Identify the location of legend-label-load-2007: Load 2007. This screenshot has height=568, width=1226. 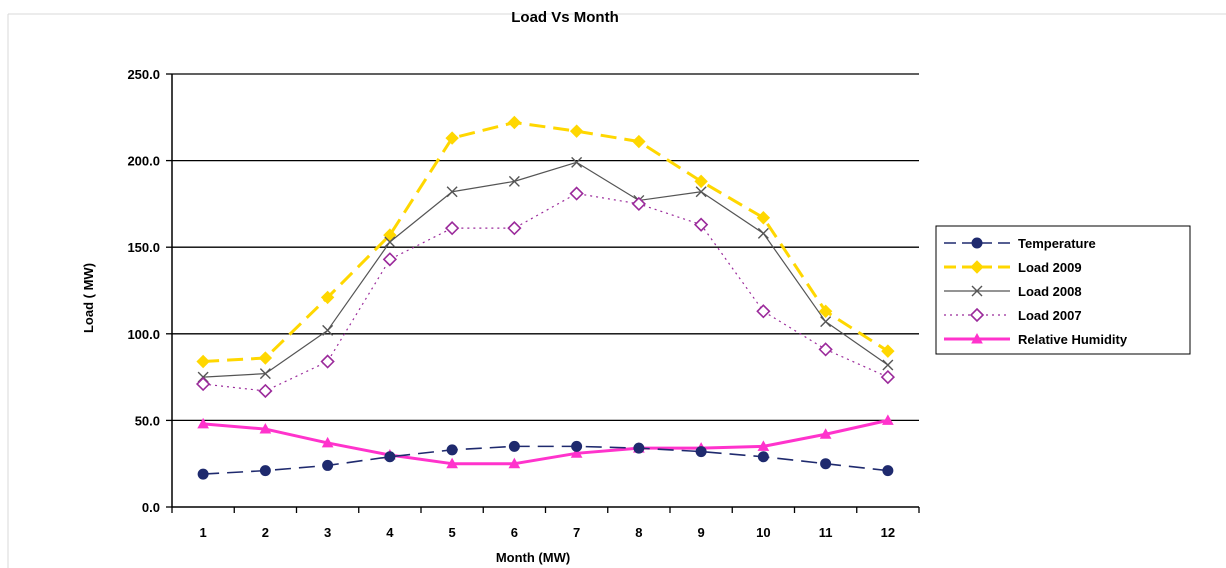
(1050, 315).